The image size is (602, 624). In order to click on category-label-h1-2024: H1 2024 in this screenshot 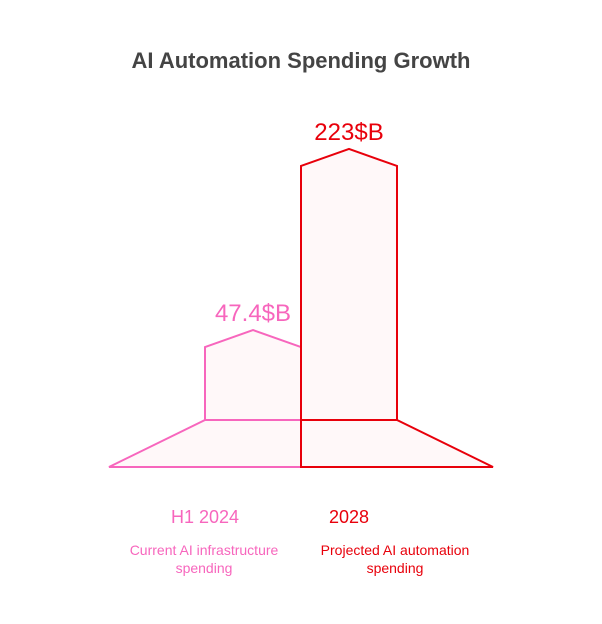, I will do `click(205, 517)`.